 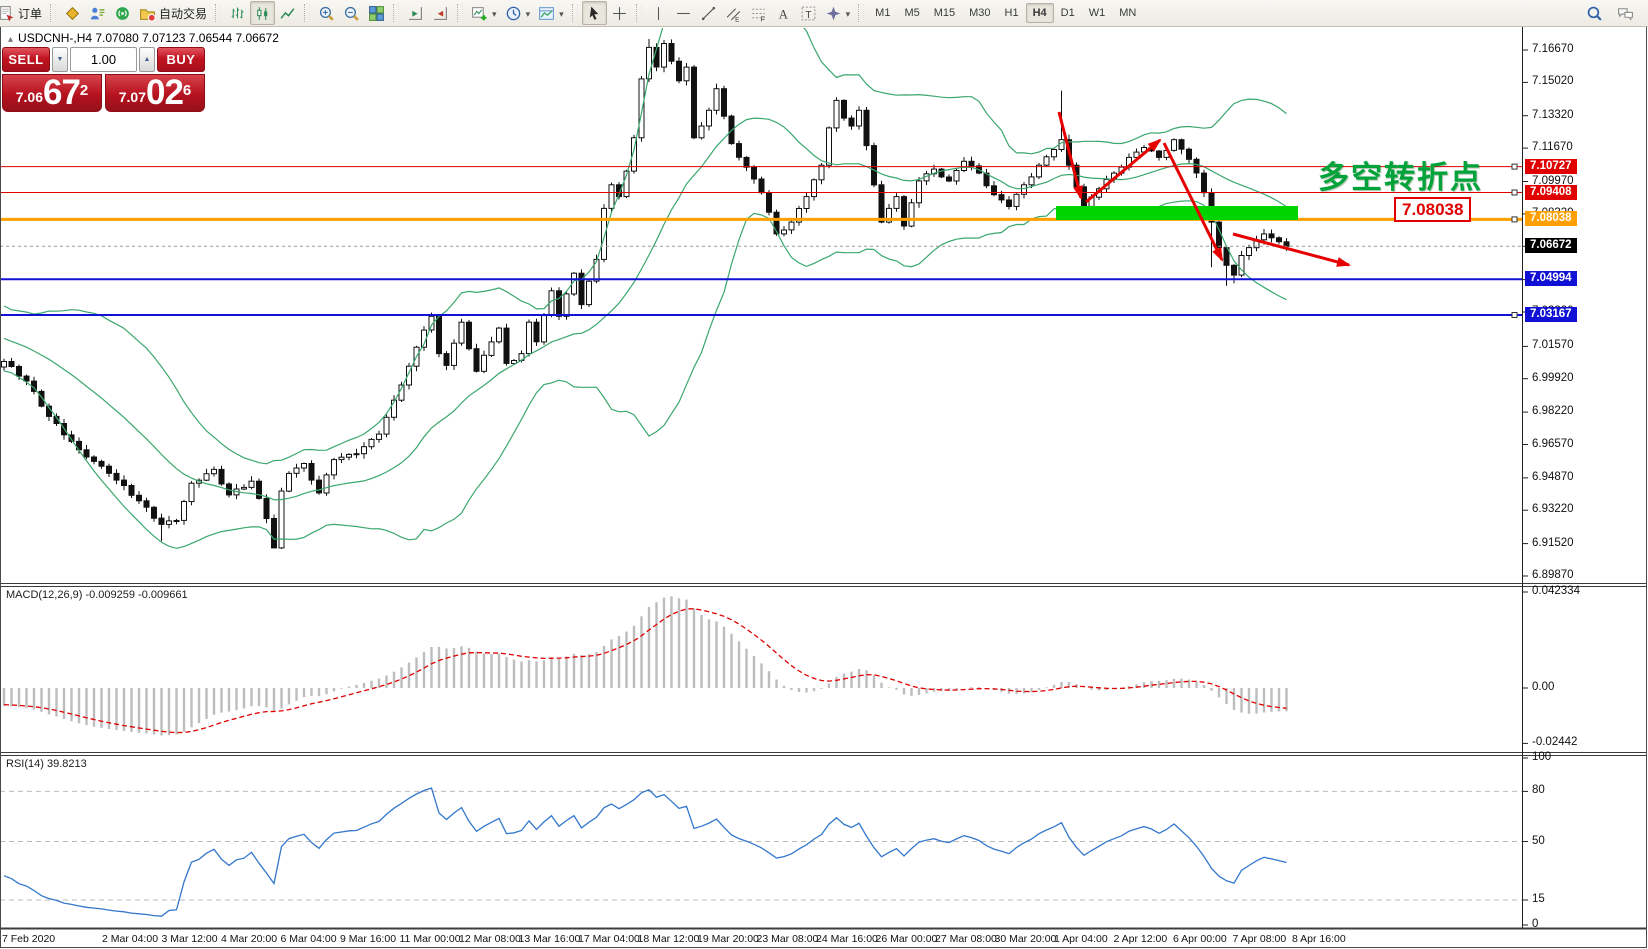 I want to click on price-tick: 0, so click(x=1535, y=924).